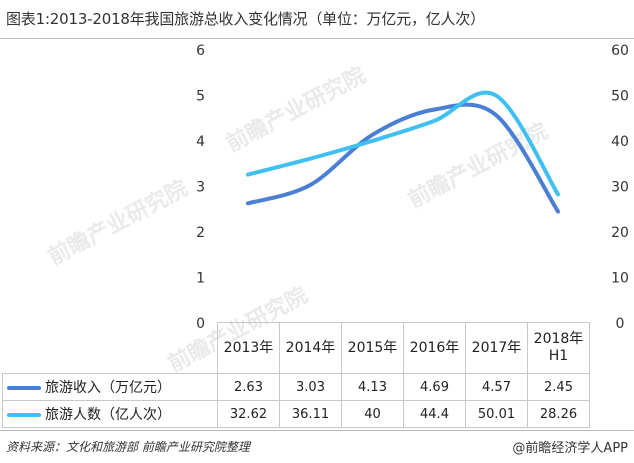 The height and width of the screenshot is (463, 634). Describe the element at coordinates (310, 414) in the screenshot. I see `table-cell: 36.11` at that location.